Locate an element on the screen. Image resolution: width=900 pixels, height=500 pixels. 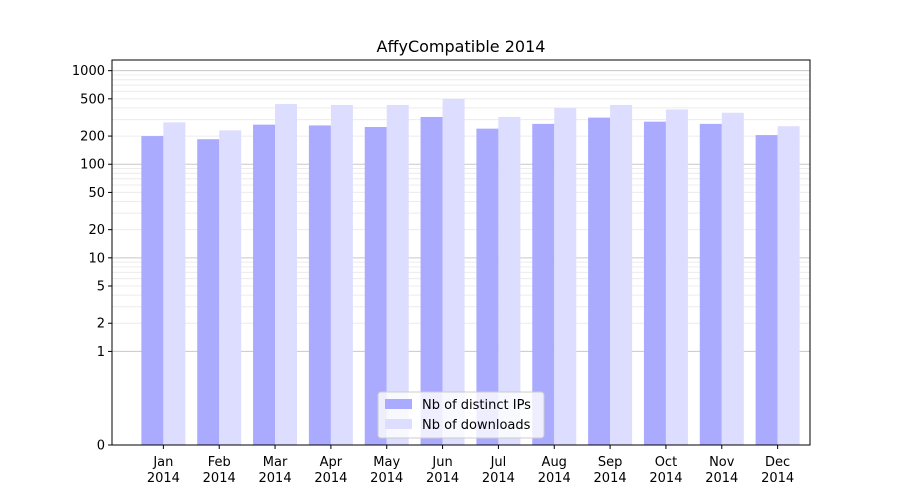
bar-ips-sep is located at coordinates (599, 281).